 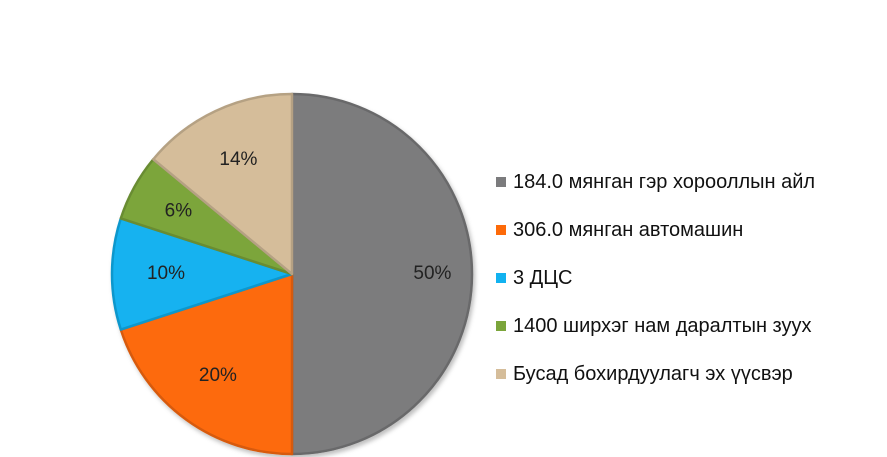 I want to click on legend-label: Бусад бохирдуулагч эх үүсвэр, so click(x=653, y=373).